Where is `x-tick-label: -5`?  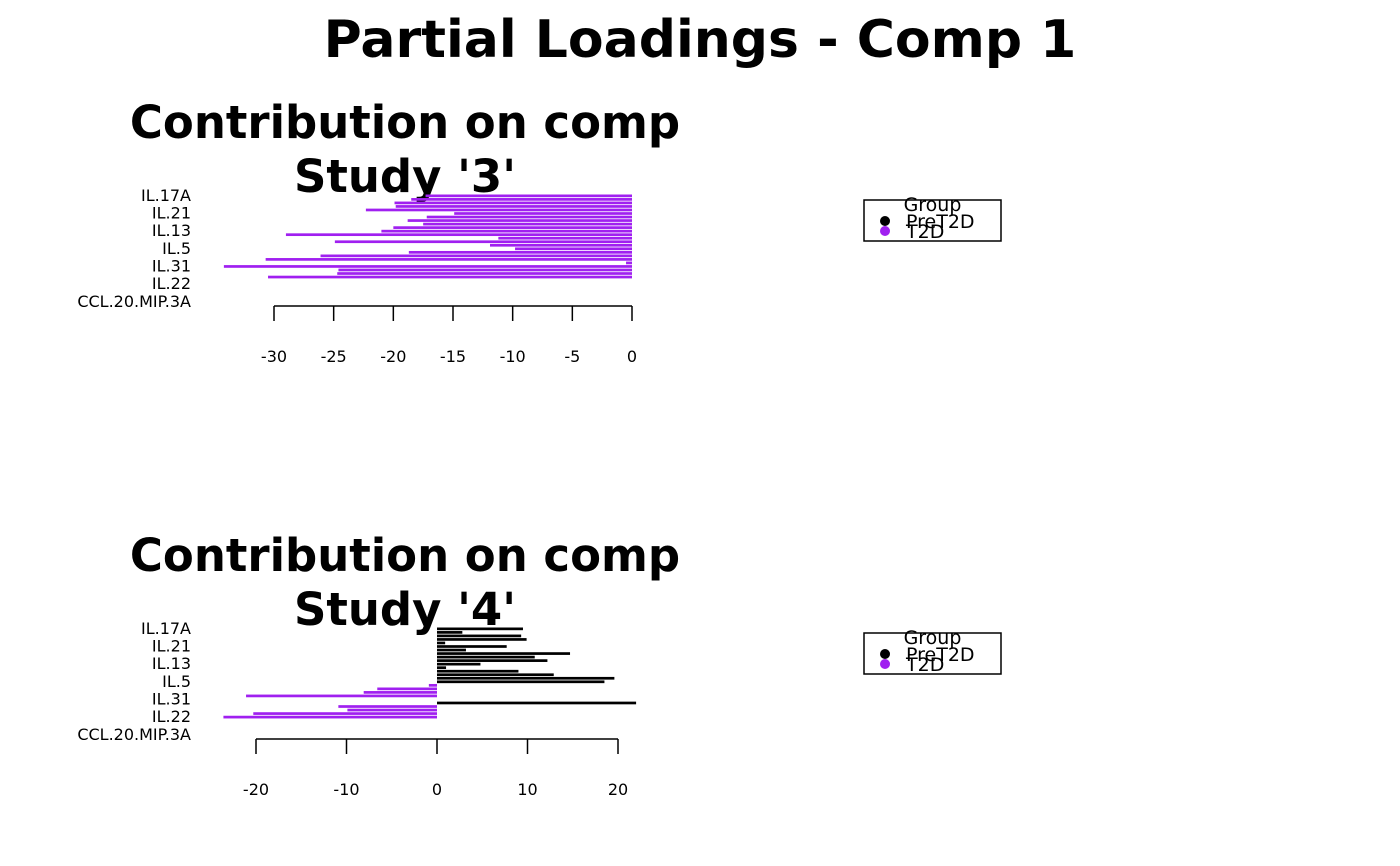
x-tick-label: -5 is located at coordinates (572, 356).